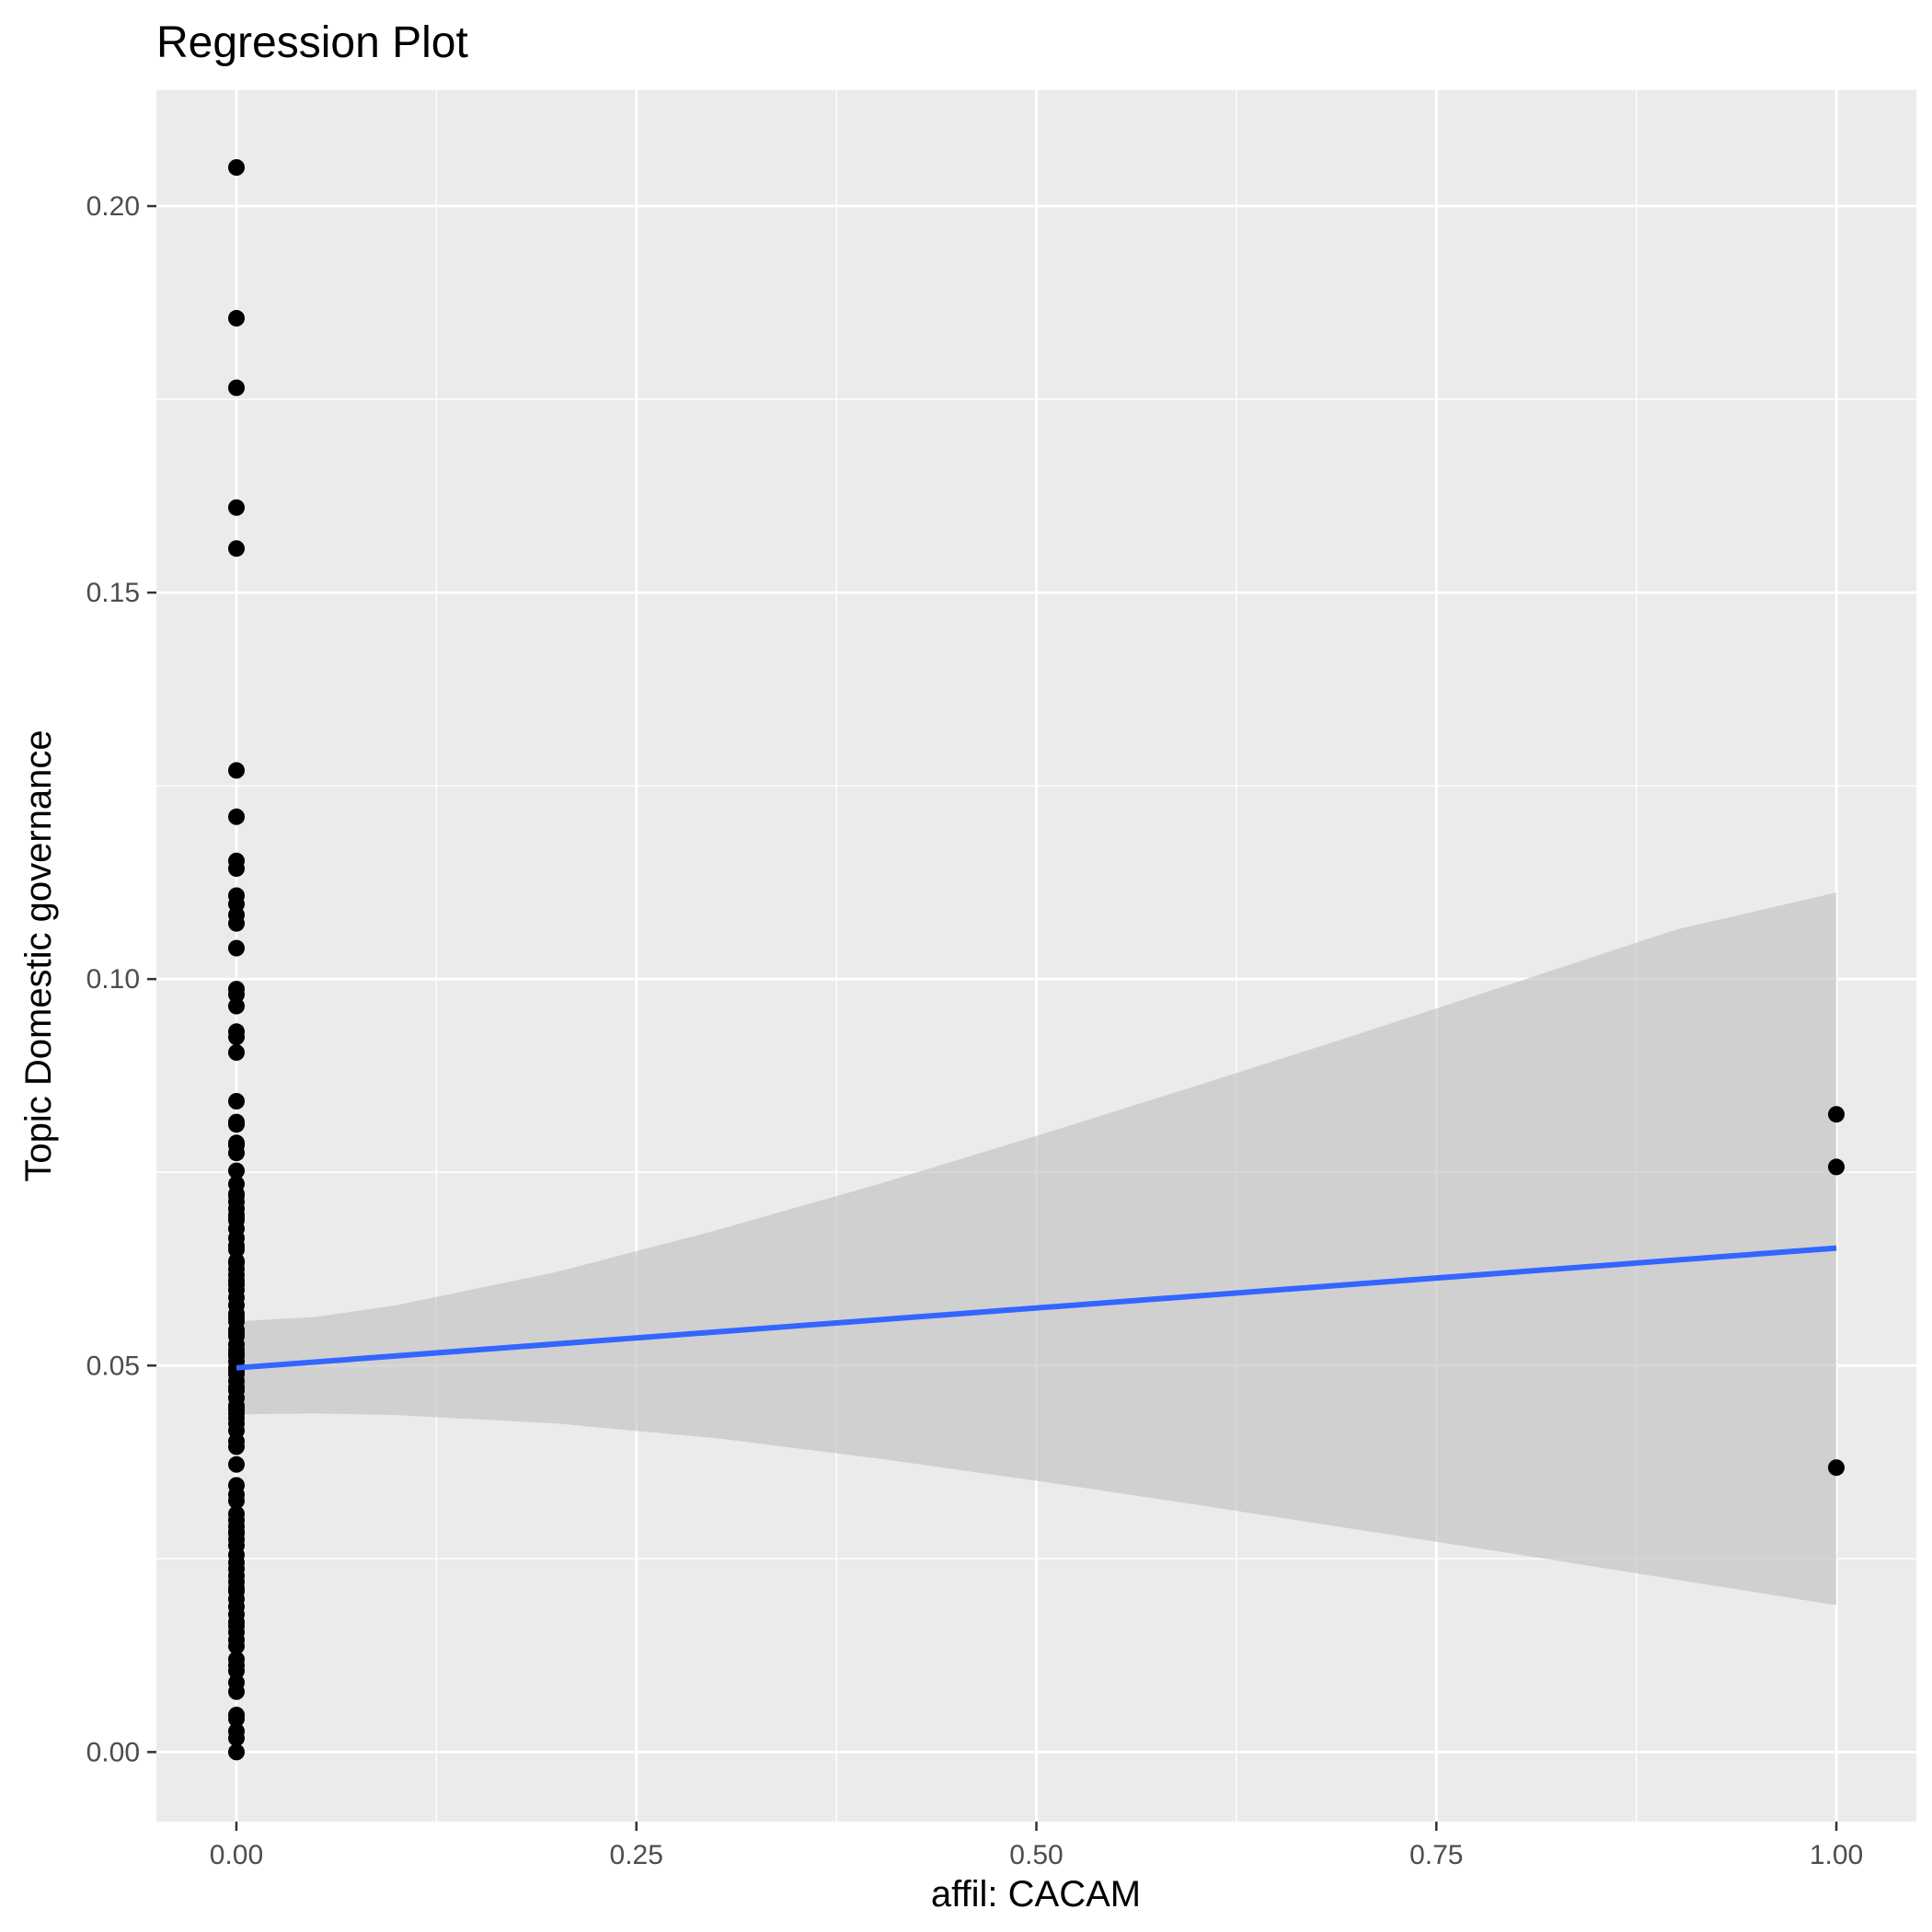 The width and height of the screenshot is (1932, 1932). Describe the element at coordinates (312, 42) in the screenshot. I see `chart-title: Regression Plot` at that location.